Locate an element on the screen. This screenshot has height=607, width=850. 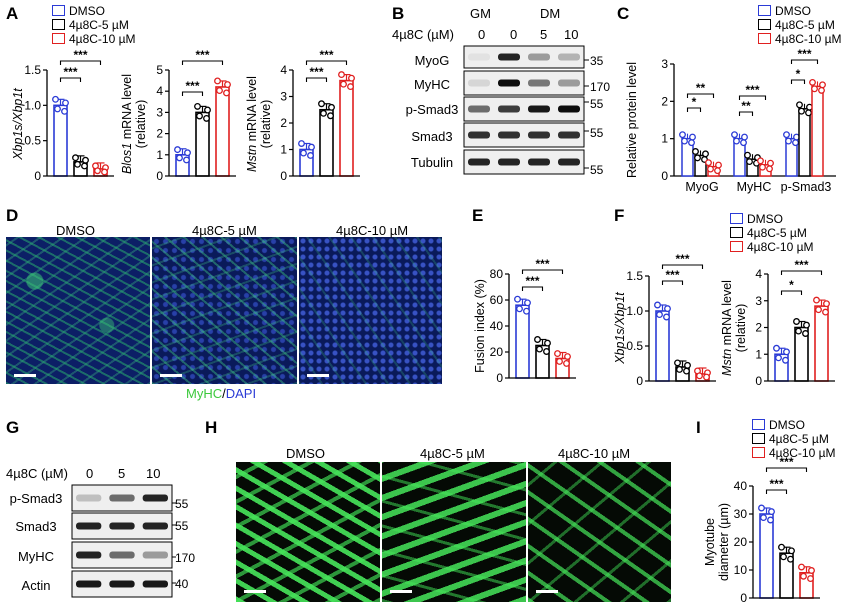
blot-b-label-tubulin: Tubulin is located at coordinates (432, 162).